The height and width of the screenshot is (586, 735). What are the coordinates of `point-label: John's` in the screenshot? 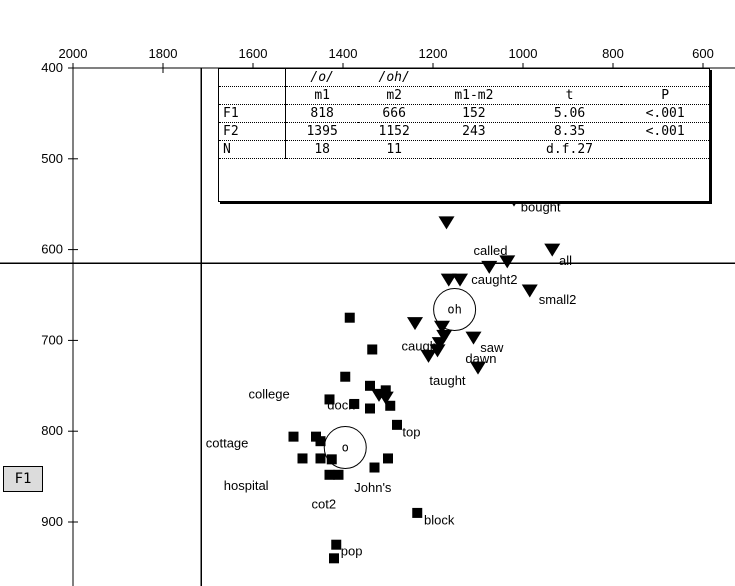 It's located at (373, 487).